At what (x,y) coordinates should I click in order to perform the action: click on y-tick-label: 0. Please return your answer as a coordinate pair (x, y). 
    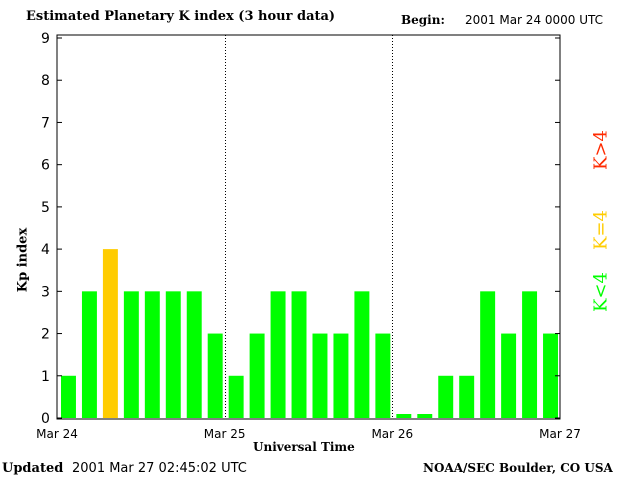
    Looking at the image, I should click on (45, 419).